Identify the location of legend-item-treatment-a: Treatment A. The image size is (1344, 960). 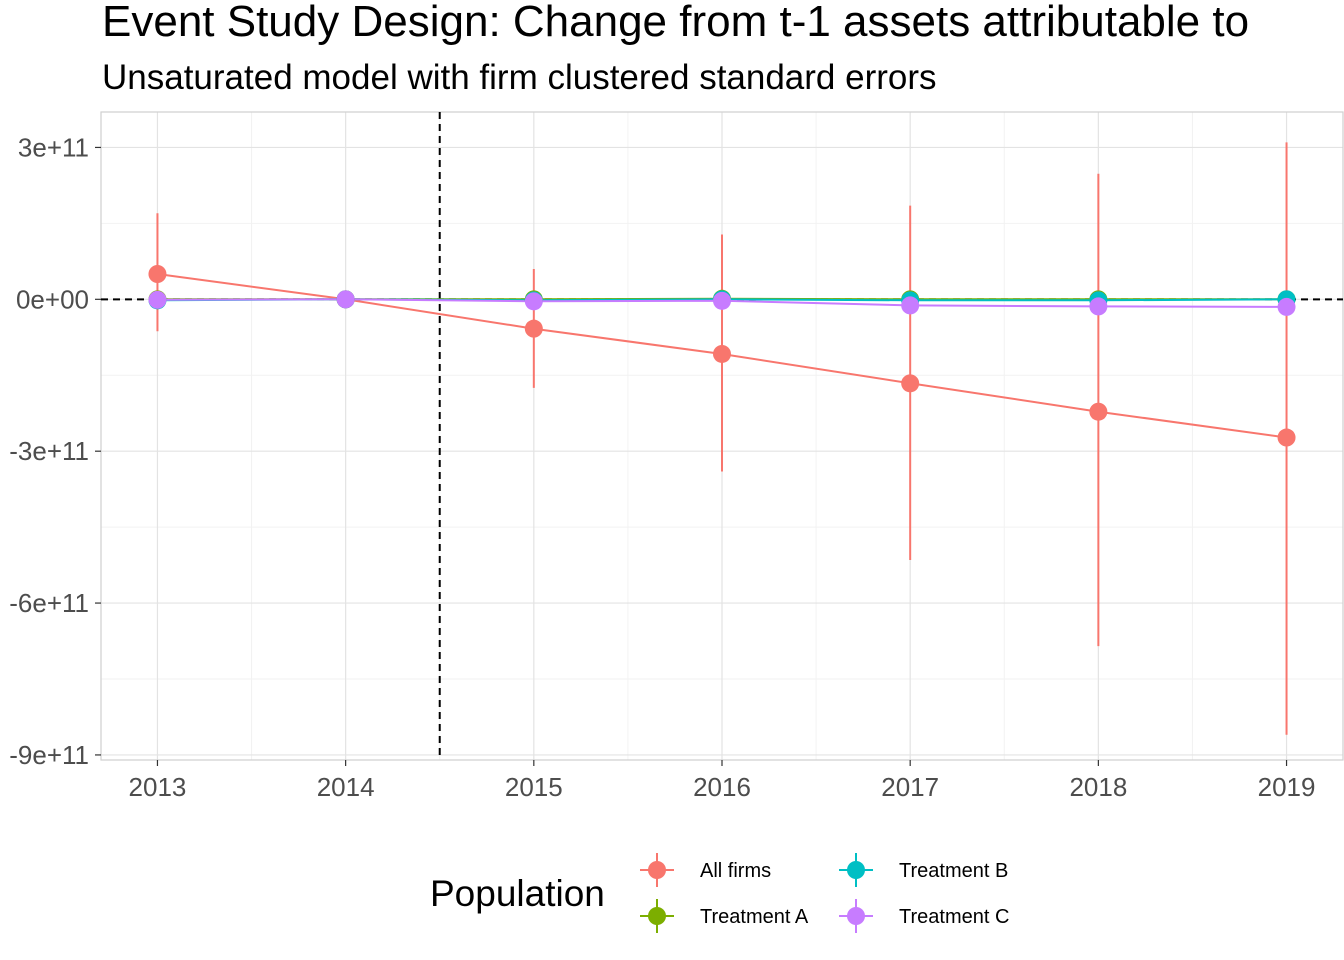
(724, 916).